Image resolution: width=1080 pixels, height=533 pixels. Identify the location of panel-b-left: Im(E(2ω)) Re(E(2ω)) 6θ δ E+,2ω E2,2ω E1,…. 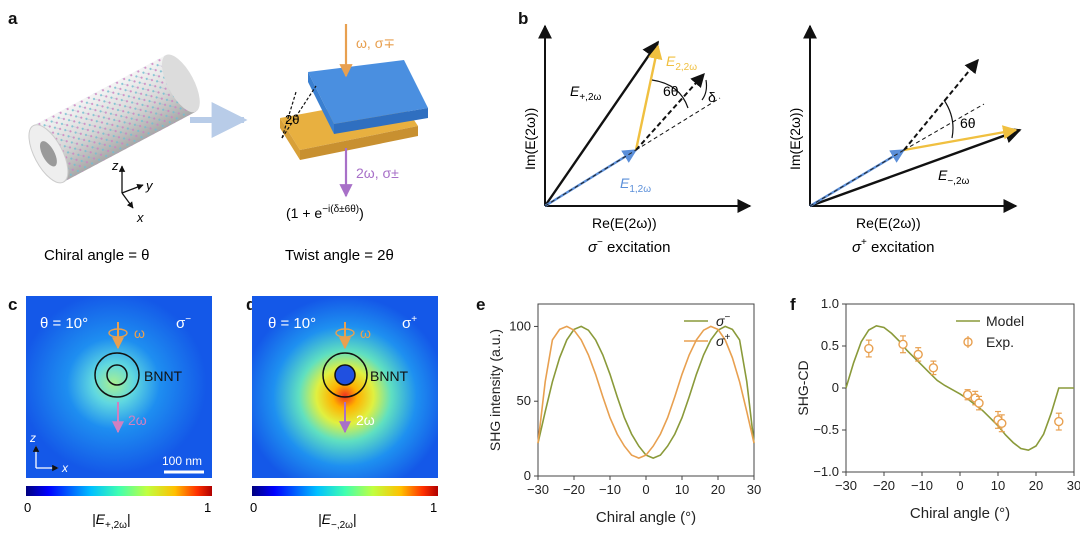
(637, 140).